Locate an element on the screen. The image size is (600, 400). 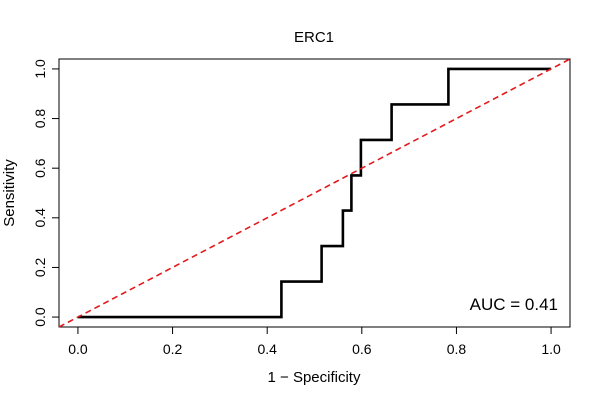
x-tick-label: 0.8 is located at coordinates (457, 349).